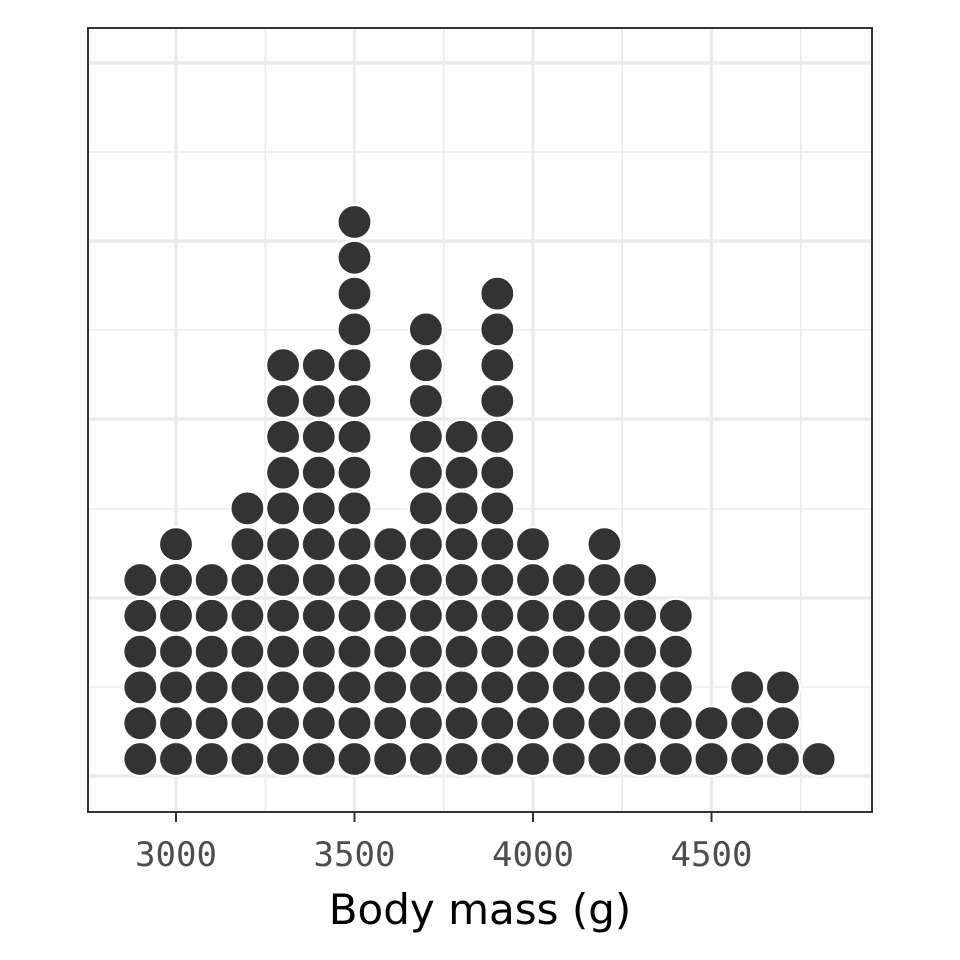 Image resolution: width=960 pixels, height=960 pixels. Describe the element at coordinates (176, 855) in the screenshot. I see `x-tick-label: 3000` at that location.